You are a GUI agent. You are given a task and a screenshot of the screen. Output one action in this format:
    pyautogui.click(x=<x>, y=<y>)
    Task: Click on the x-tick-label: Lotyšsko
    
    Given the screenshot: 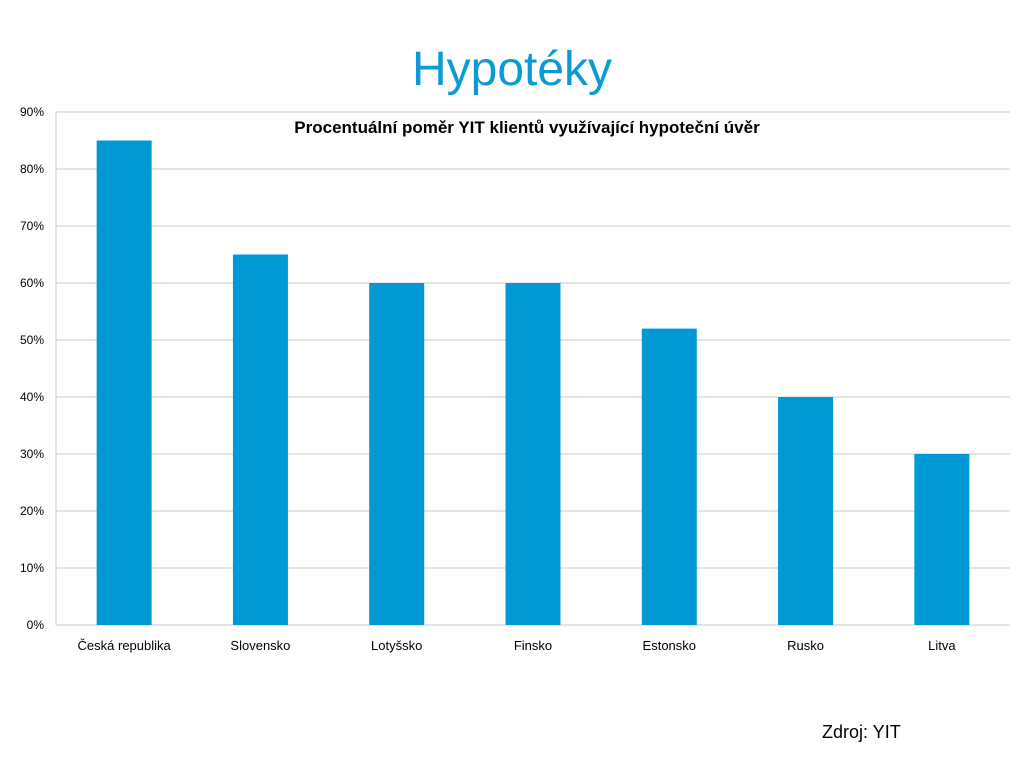 What is the action you would take?
    pyautogui.click(x=396, y=645)
    